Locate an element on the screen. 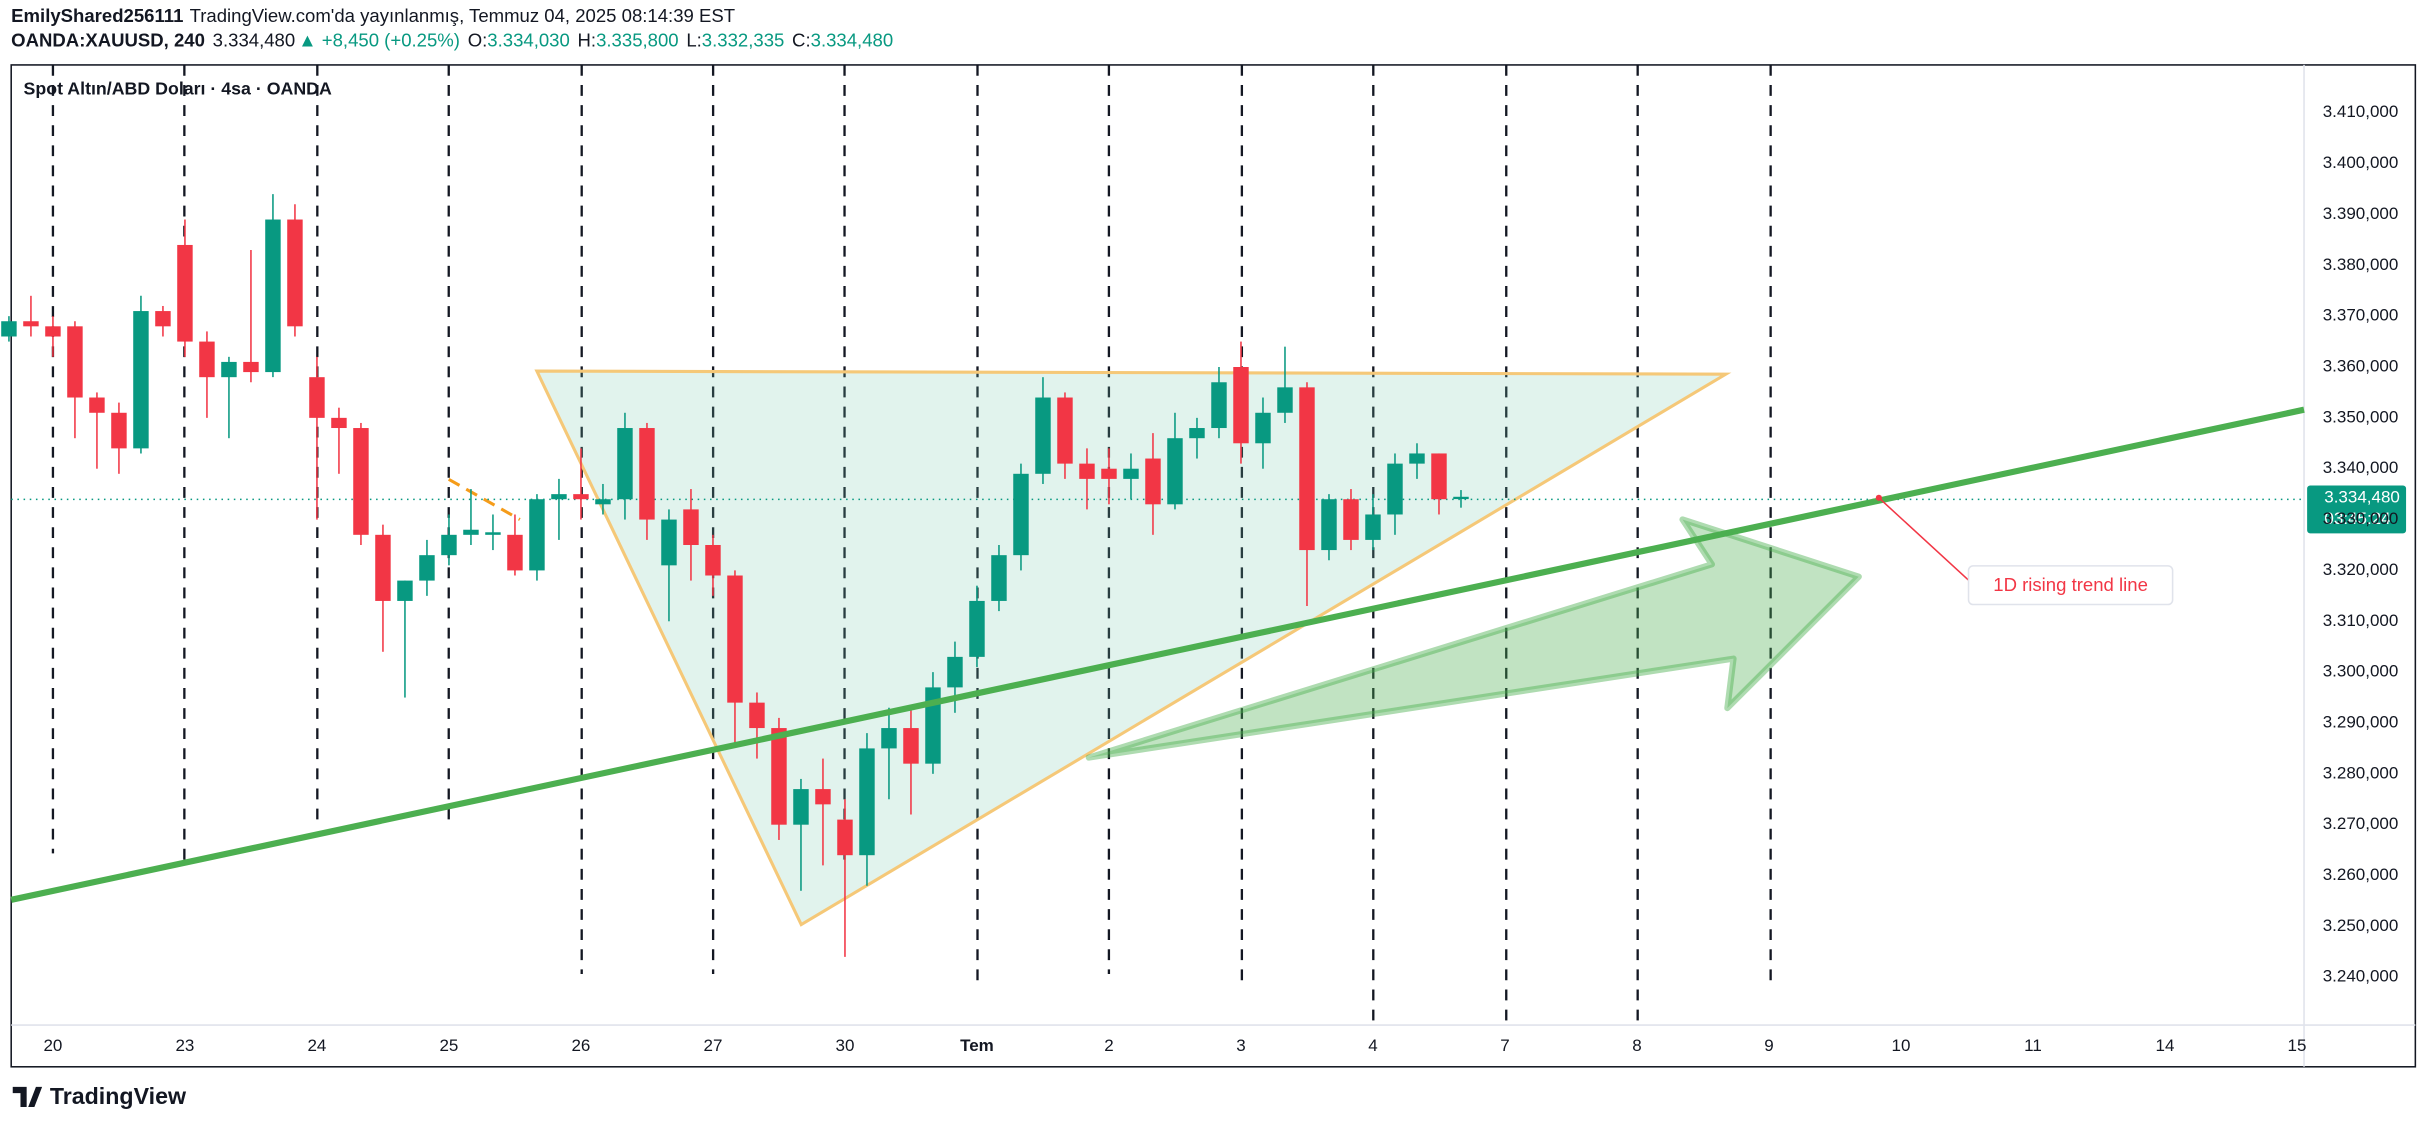 This screenshot has height=1124, width=2425. y-tick-label: 3.390,000 is located at coordinates (2361, 213).